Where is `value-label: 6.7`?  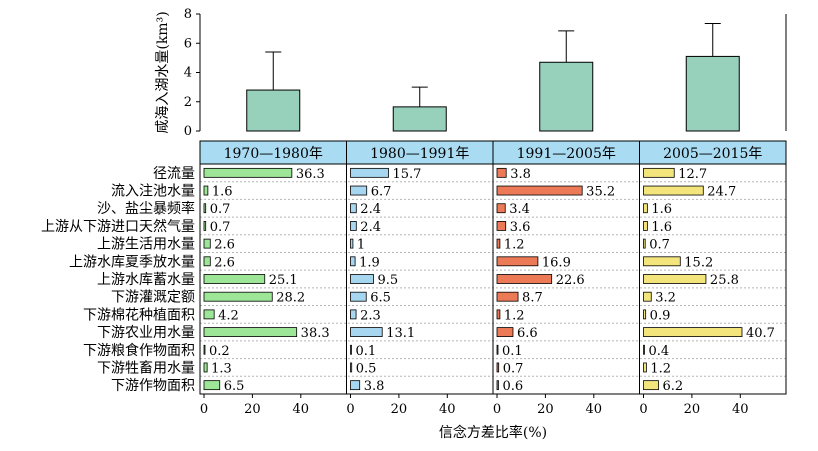
value-label: 6.7 is located at coordinates (381, 192).